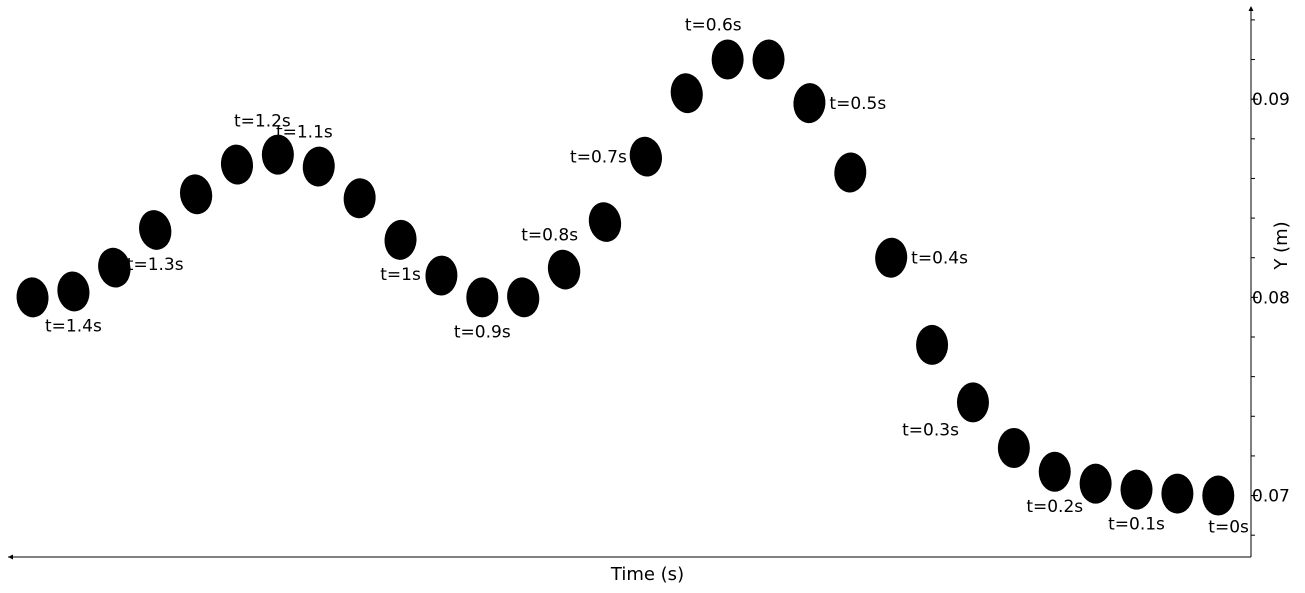  I want to click on time-annotation: t=0s, so click(1228, 528).